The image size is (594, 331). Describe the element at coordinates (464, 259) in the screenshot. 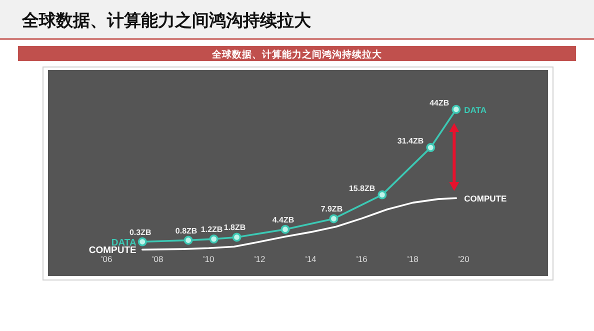

I see `x-tick-label: '20` at that location.